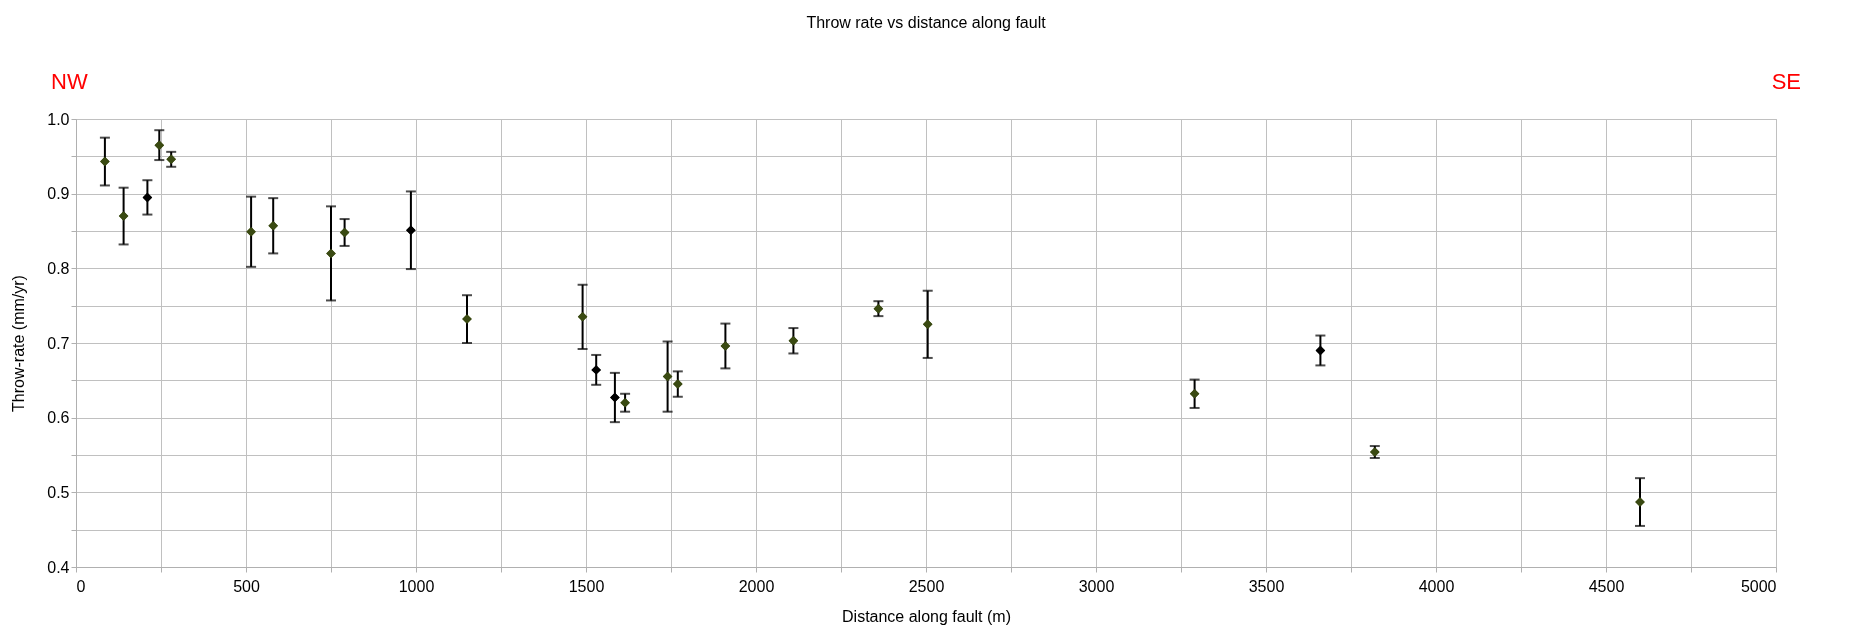  Describe the element at coordinates (58, 492) in the screenshot. I see `y-tick-label: 0.5` at that location.